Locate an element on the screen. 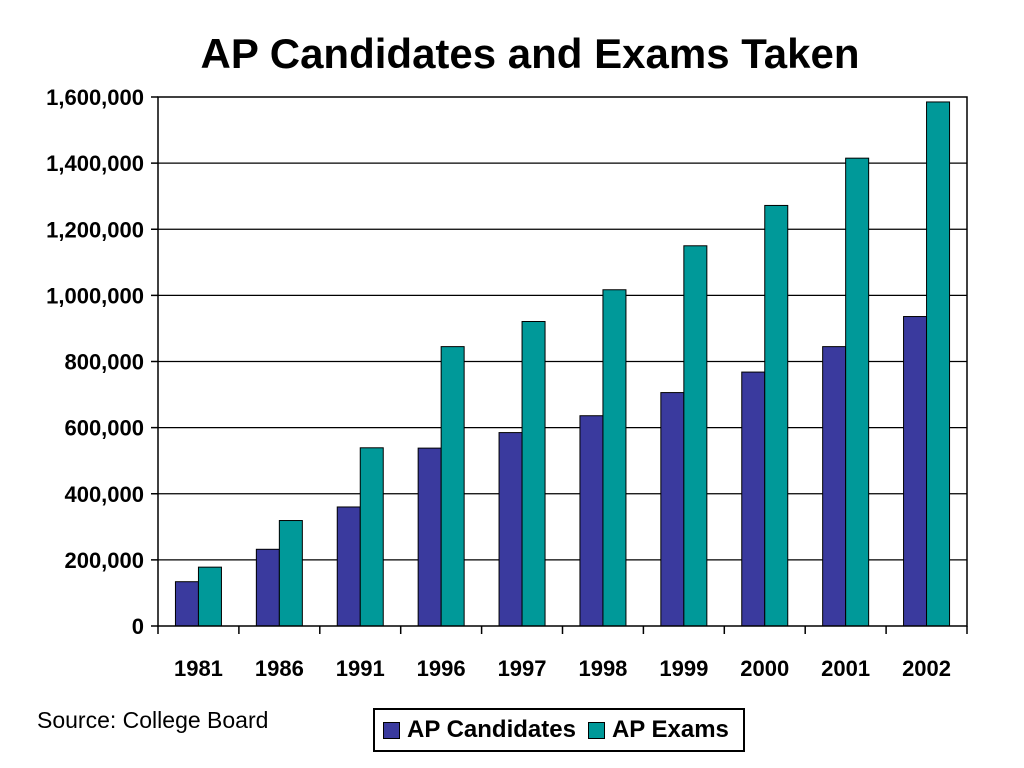 This screenshot has height=768, width=1024. bar-exams-2001 is located at coordinates (857, 392).